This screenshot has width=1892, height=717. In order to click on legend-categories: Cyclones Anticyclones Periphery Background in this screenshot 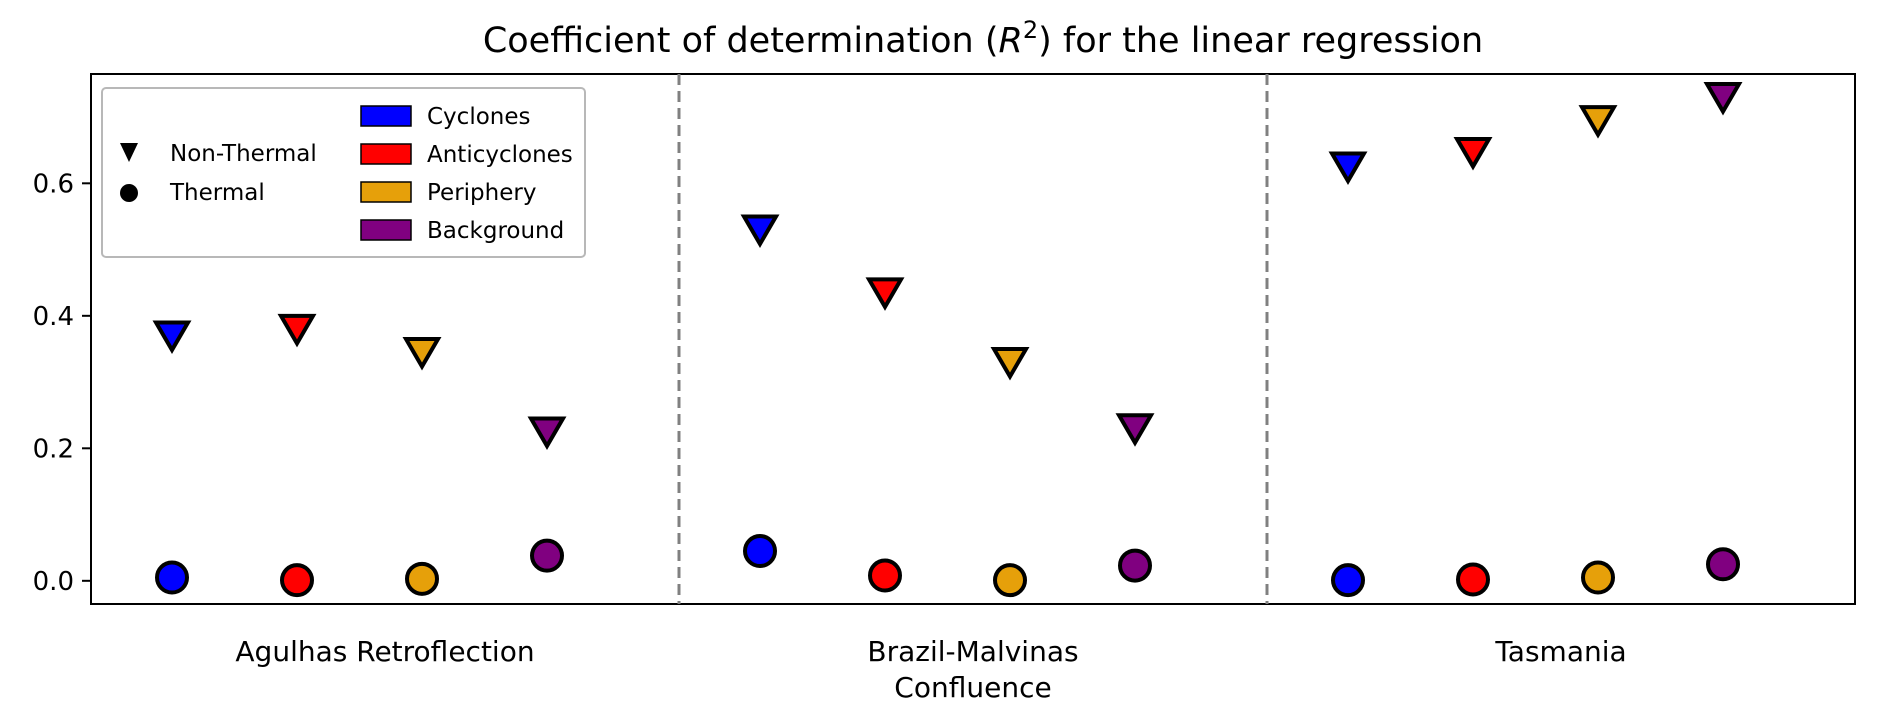, I will do `click(466, 174)`.